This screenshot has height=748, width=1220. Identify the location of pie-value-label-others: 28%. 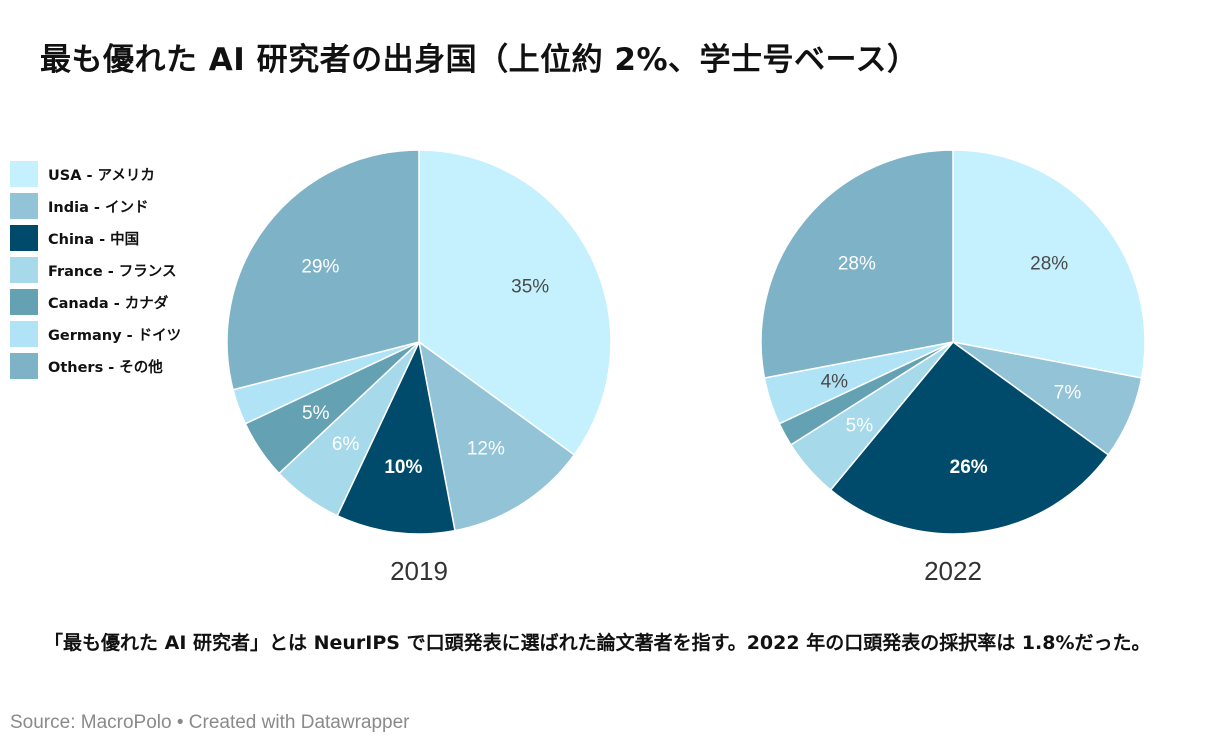
(857, 263).